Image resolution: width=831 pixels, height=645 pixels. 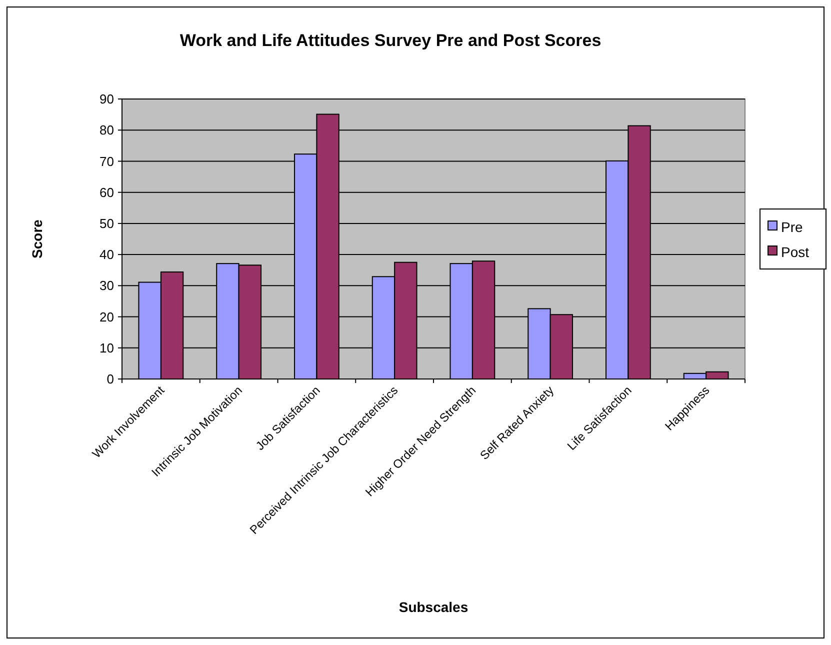 What do you see at coordinates (107, 286) in the screenshot?
I see `y-tick-label: 30` at bounding box center [107, 286].